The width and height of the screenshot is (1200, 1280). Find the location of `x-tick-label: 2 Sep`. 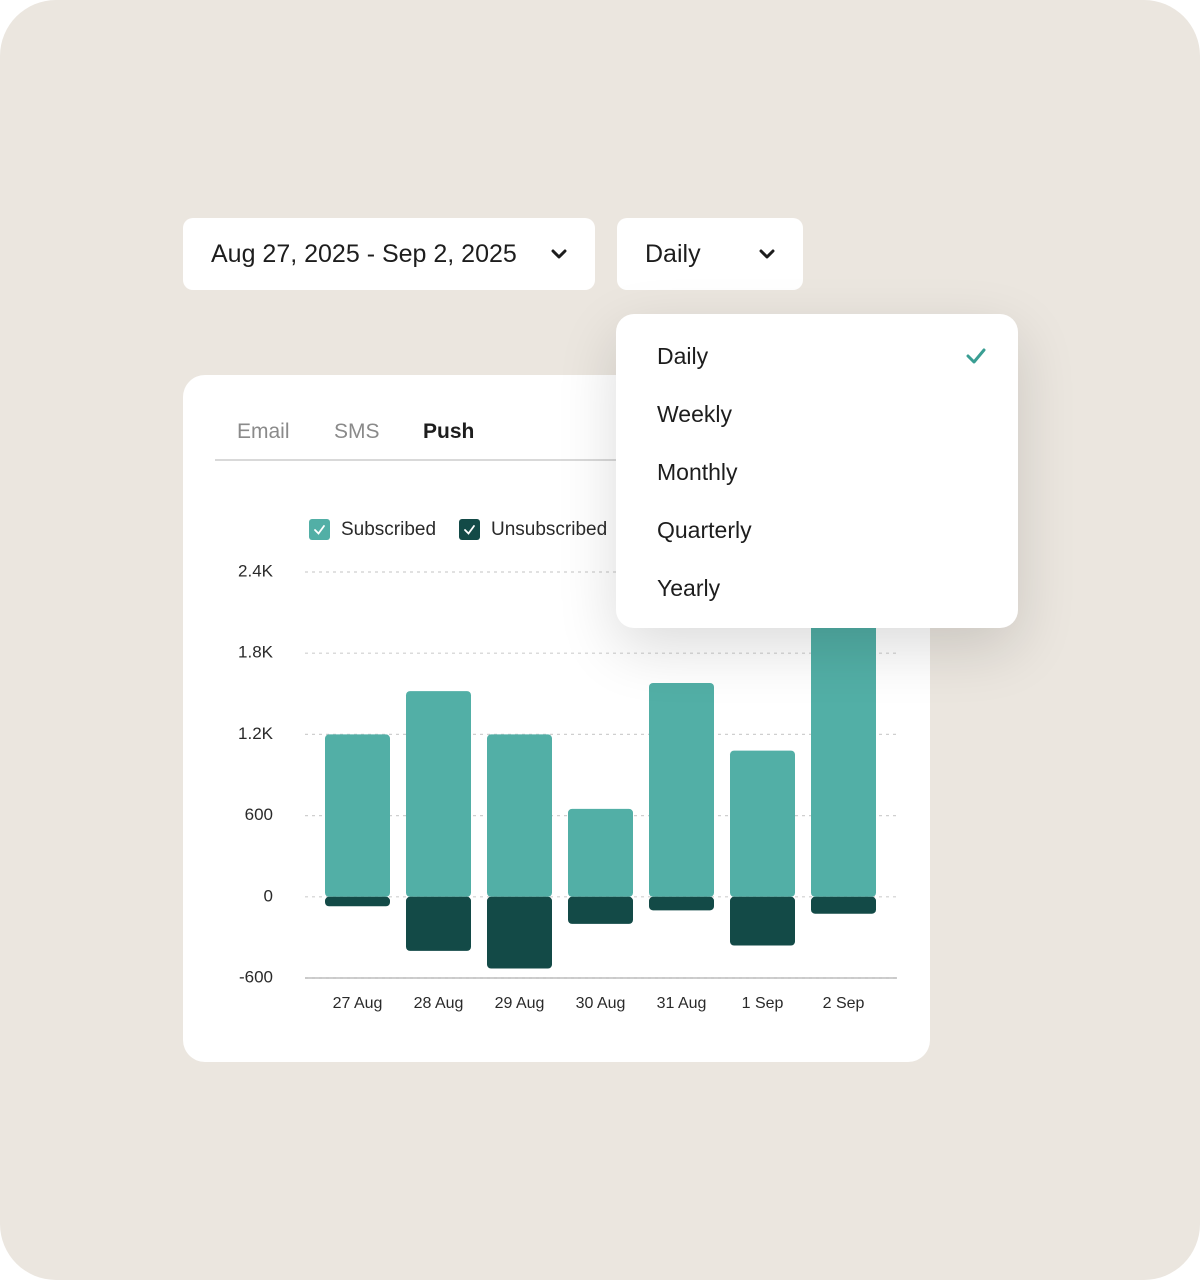

x-tick-label: 2 Sep is located at coordinates (844, 1003).